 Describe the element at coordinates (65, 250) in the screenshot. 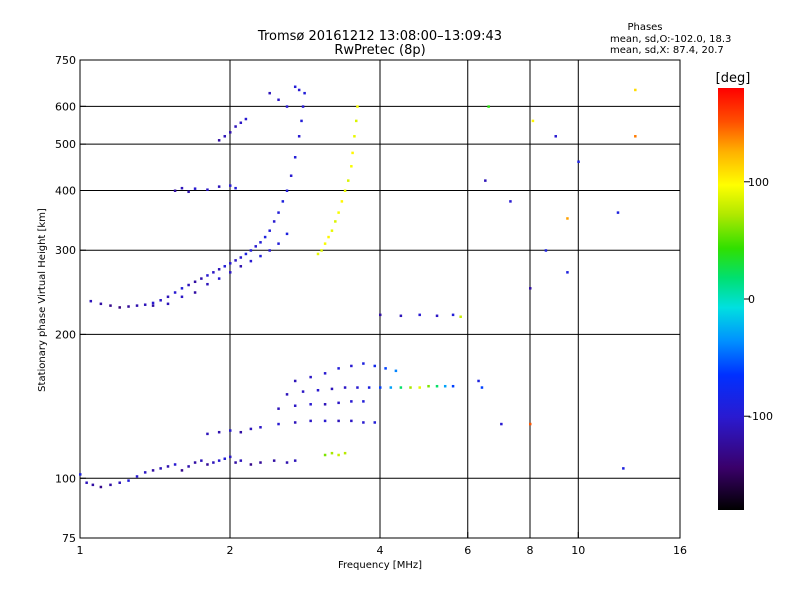

I see `y-tick-label: 300` at that location.